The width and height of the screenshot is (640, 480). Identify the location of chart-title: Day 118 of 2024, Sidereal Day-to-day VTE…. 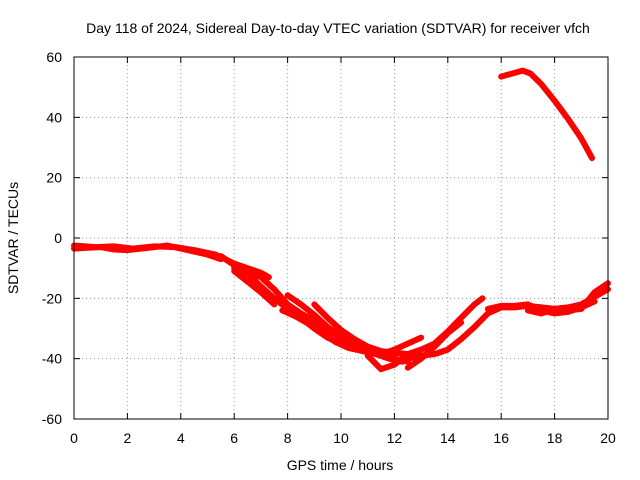
(338, 28).